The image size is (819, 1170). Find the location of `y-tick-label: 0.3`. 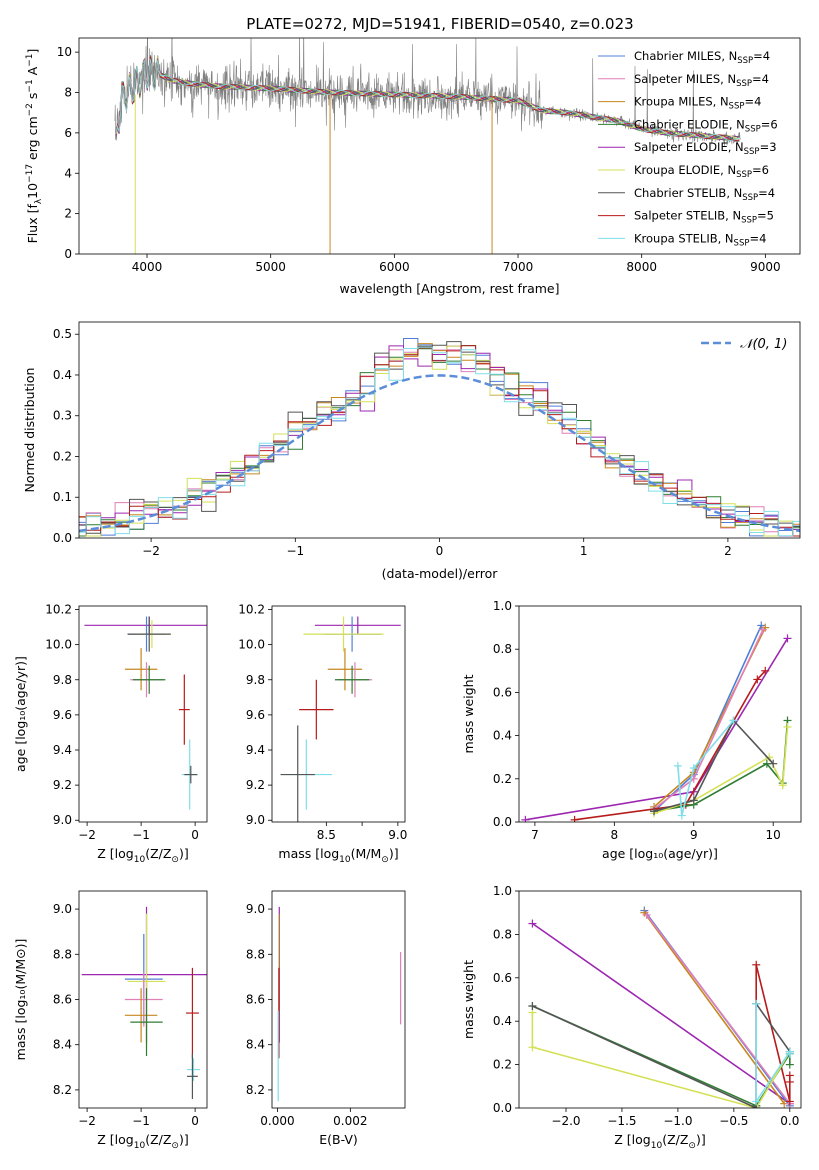

y-tick-label: 0.3 is located at coordinates (62, 416).